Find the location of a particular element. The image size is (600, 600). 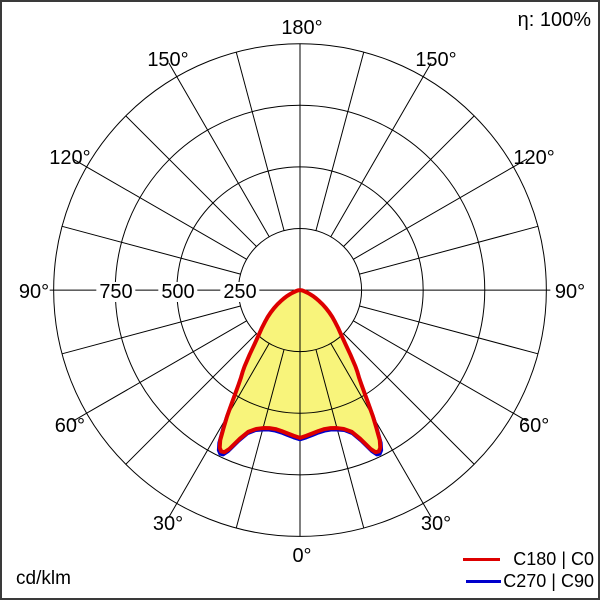

ring-label-750: 750 is located at coordinates (116, 292).